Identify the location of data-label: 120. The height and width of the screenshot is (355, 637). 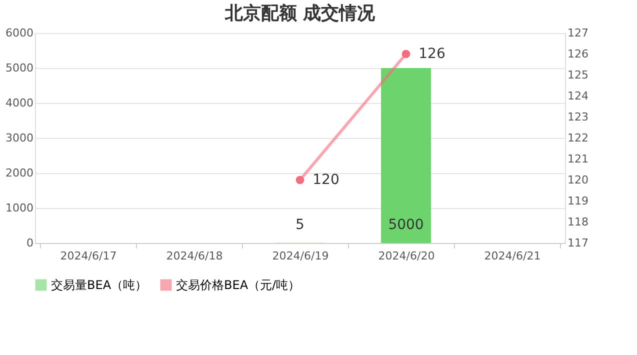
(326, 180).